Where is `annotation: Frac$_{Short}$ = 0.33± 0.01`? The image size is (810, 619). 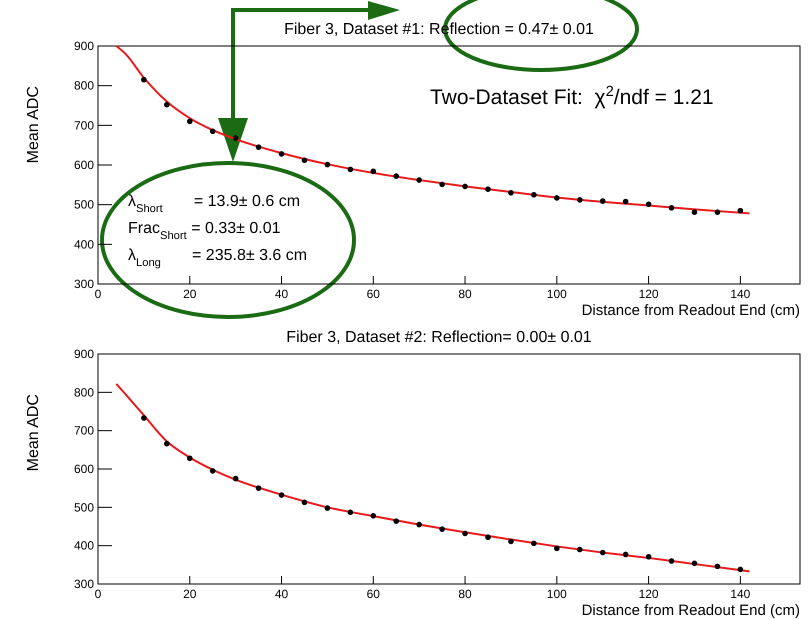 annotation: Frac$_{Short}$ = 0.33± 0.01 is located at coordinates (204, 231).